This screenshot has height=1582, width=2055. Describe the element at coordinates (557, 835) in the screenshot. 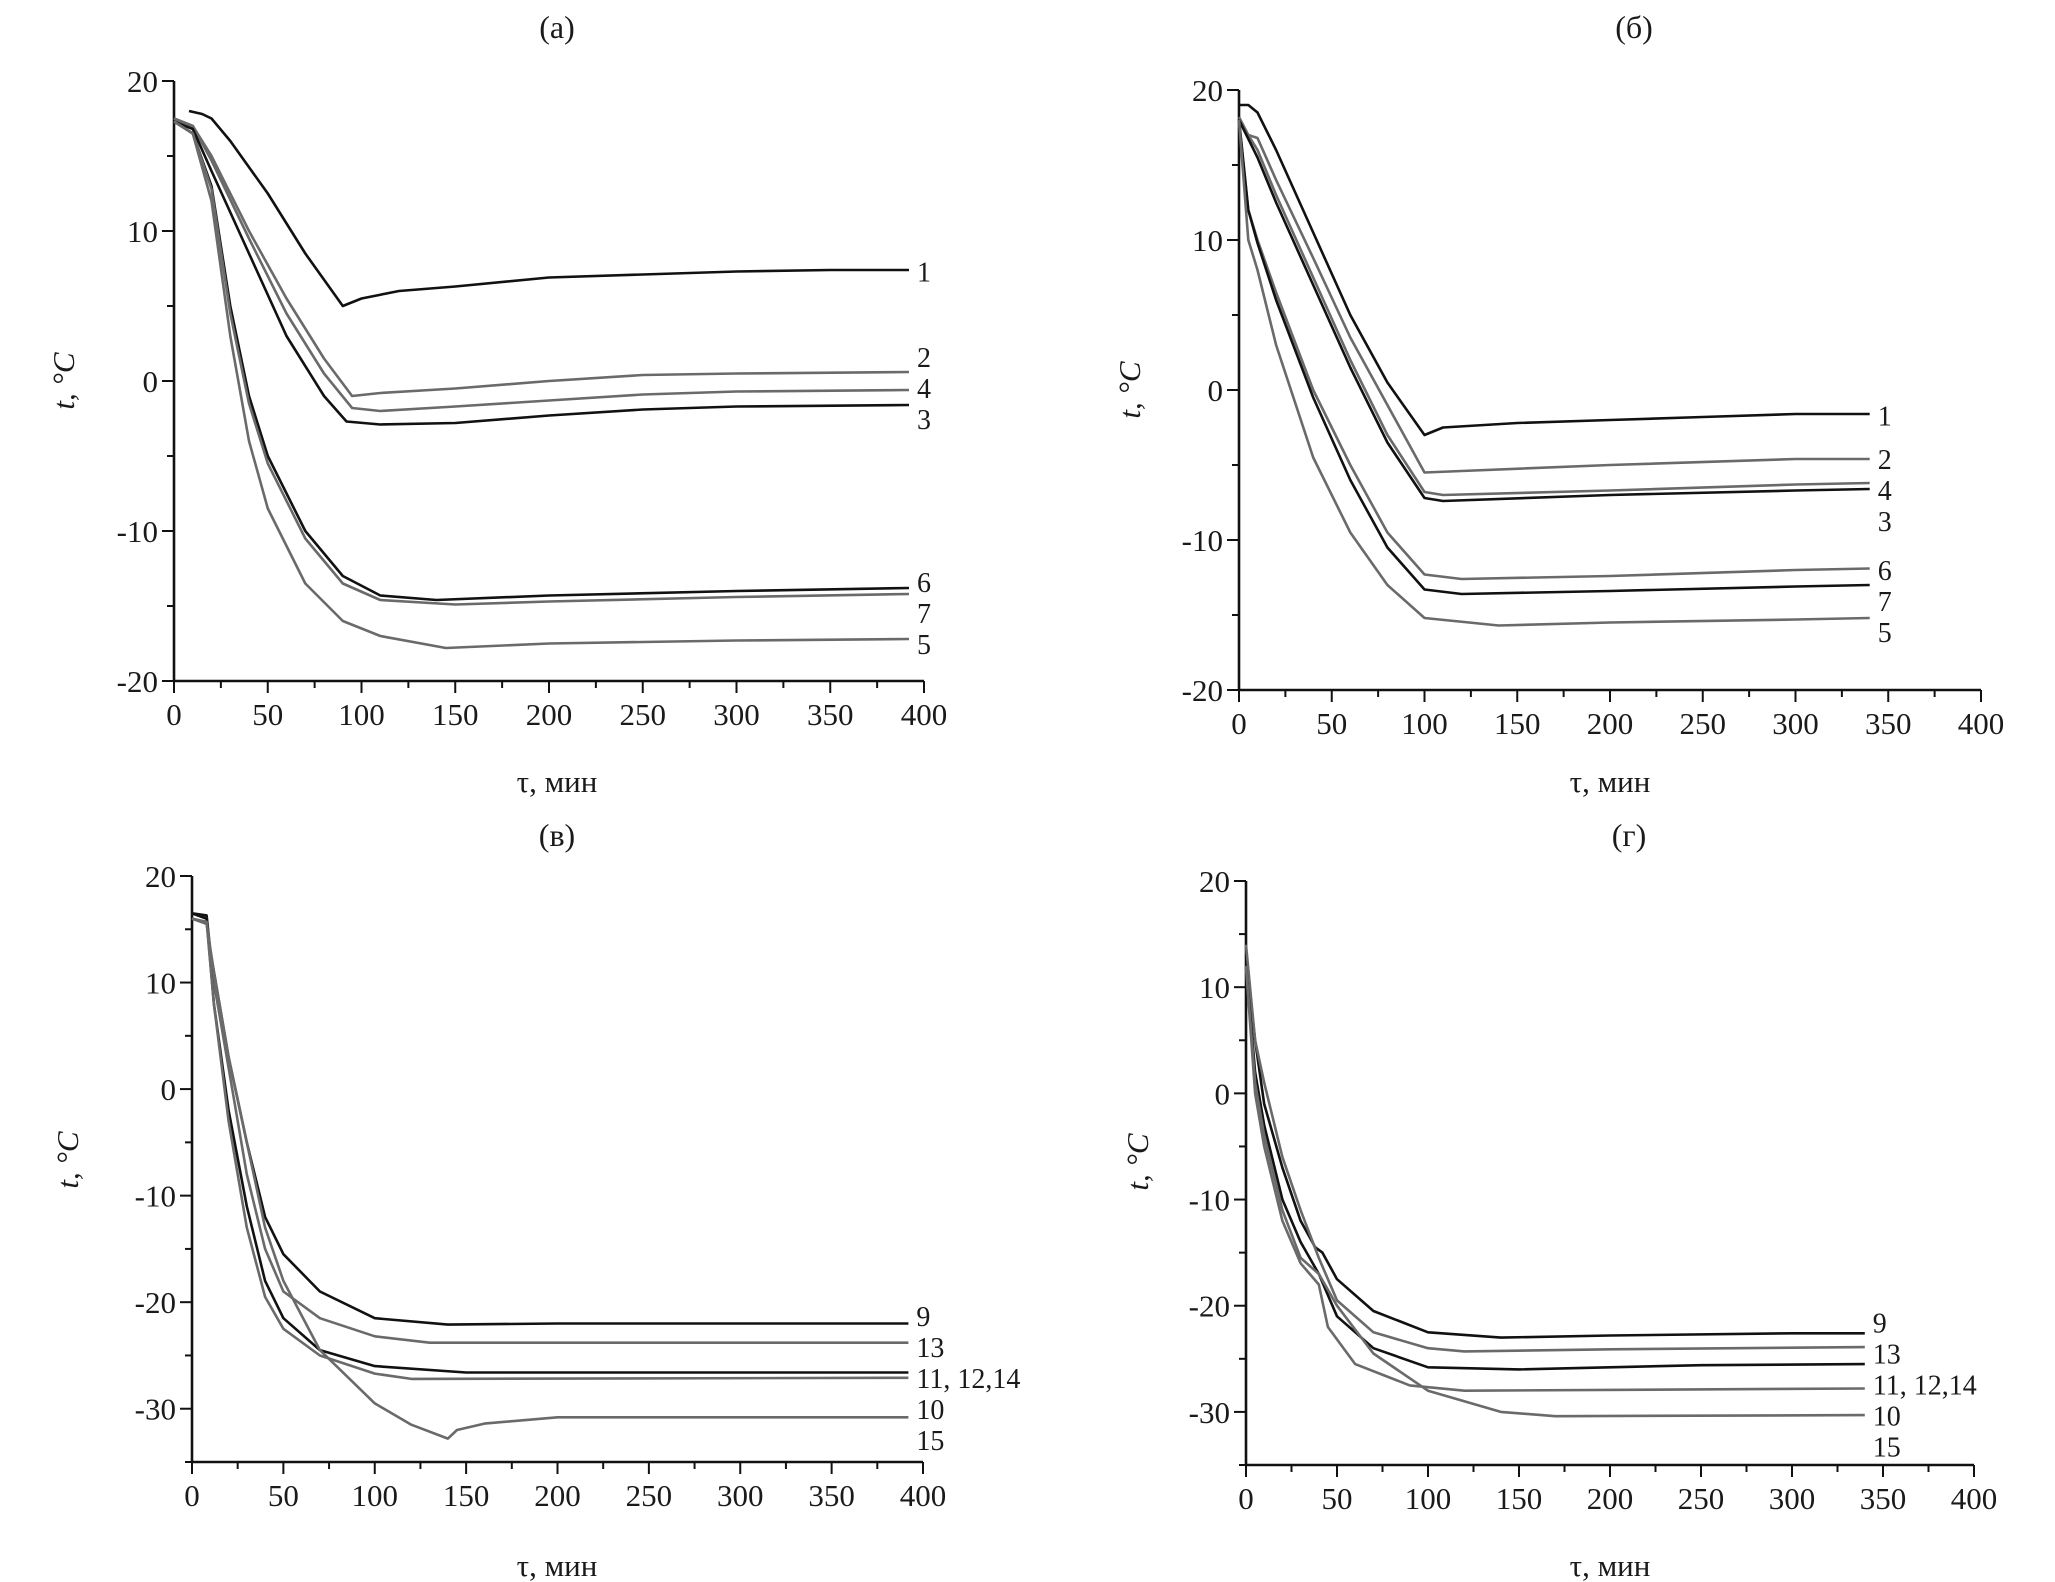

I see `panel-title: (в)` at that location.